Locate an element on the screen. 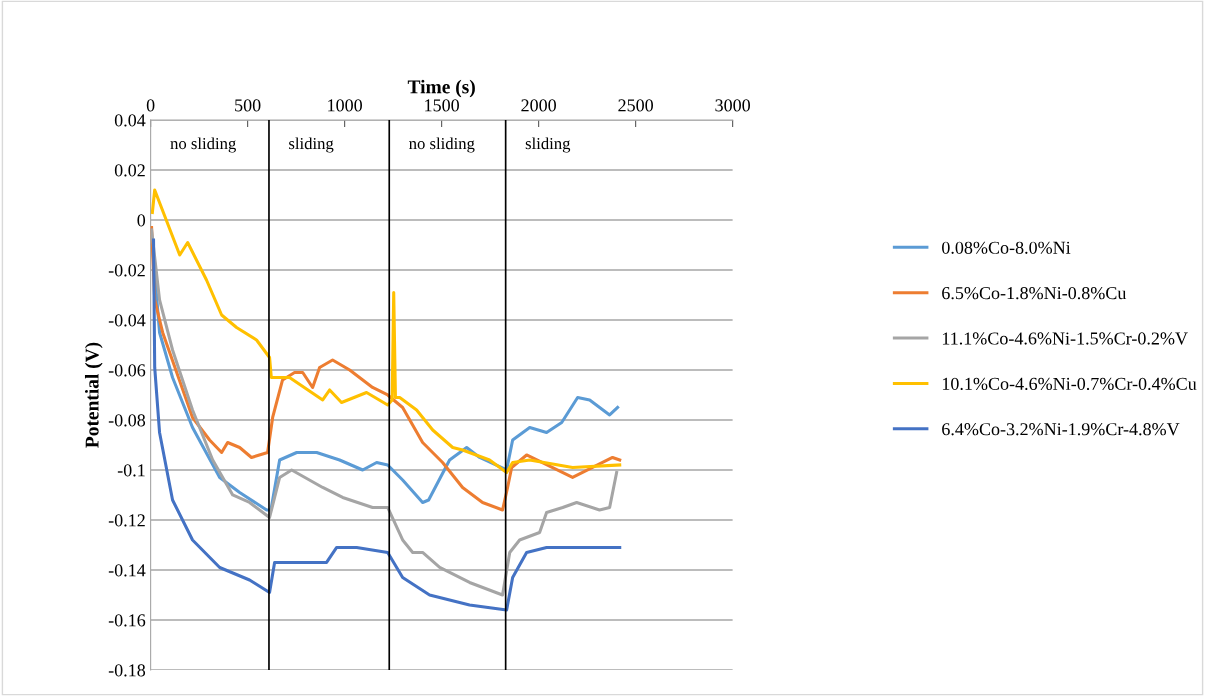 The width and height of the screenshot is (1205, 696). y-tick-label: 0.04 is located at coordinates (130, 120).